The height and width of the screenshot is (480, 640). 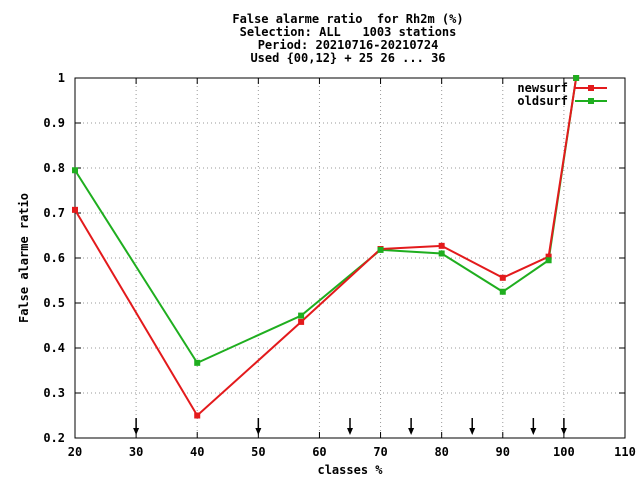 What do you see at coordinates (352, 452) in the screenshot?
I see `x-tick-labels: 20 30 40 50 60 70 80 90 100 110` at bounding box center [352, 452].